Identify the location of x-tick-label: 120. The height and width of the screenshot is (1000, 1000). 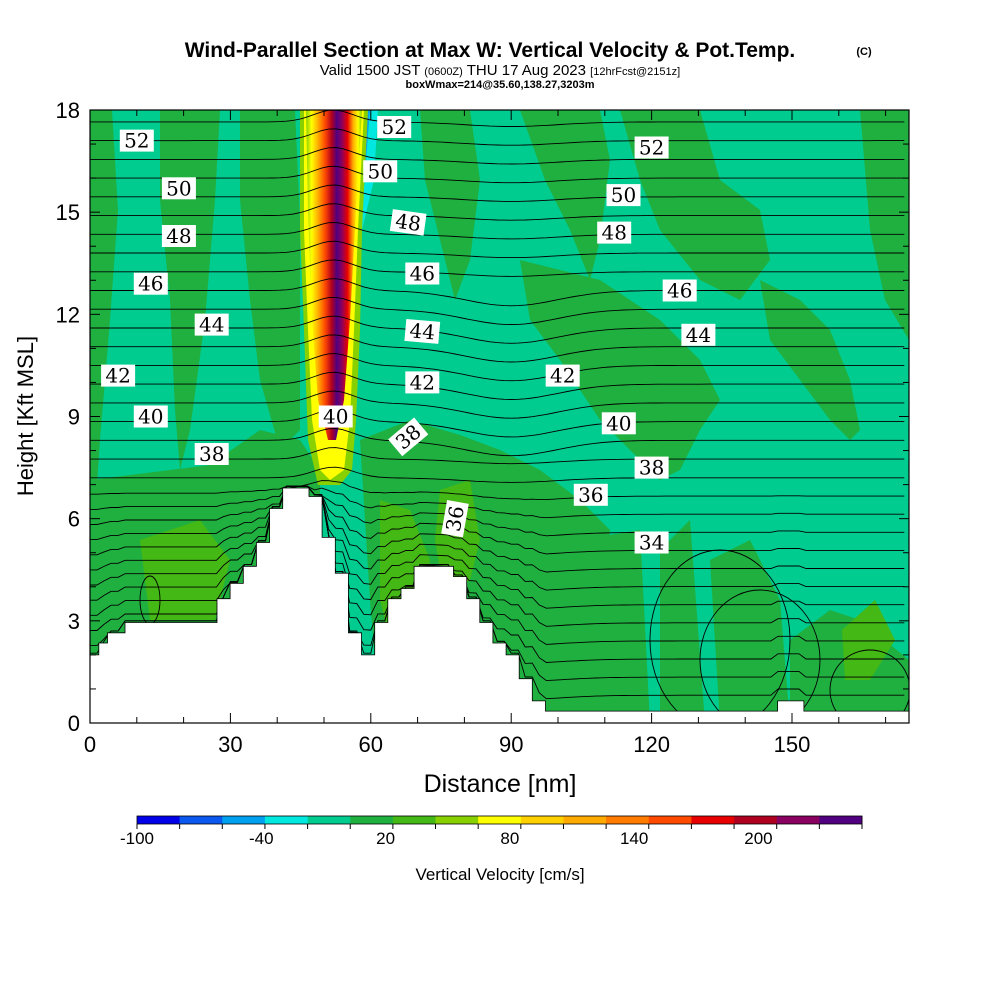
(651, 744).